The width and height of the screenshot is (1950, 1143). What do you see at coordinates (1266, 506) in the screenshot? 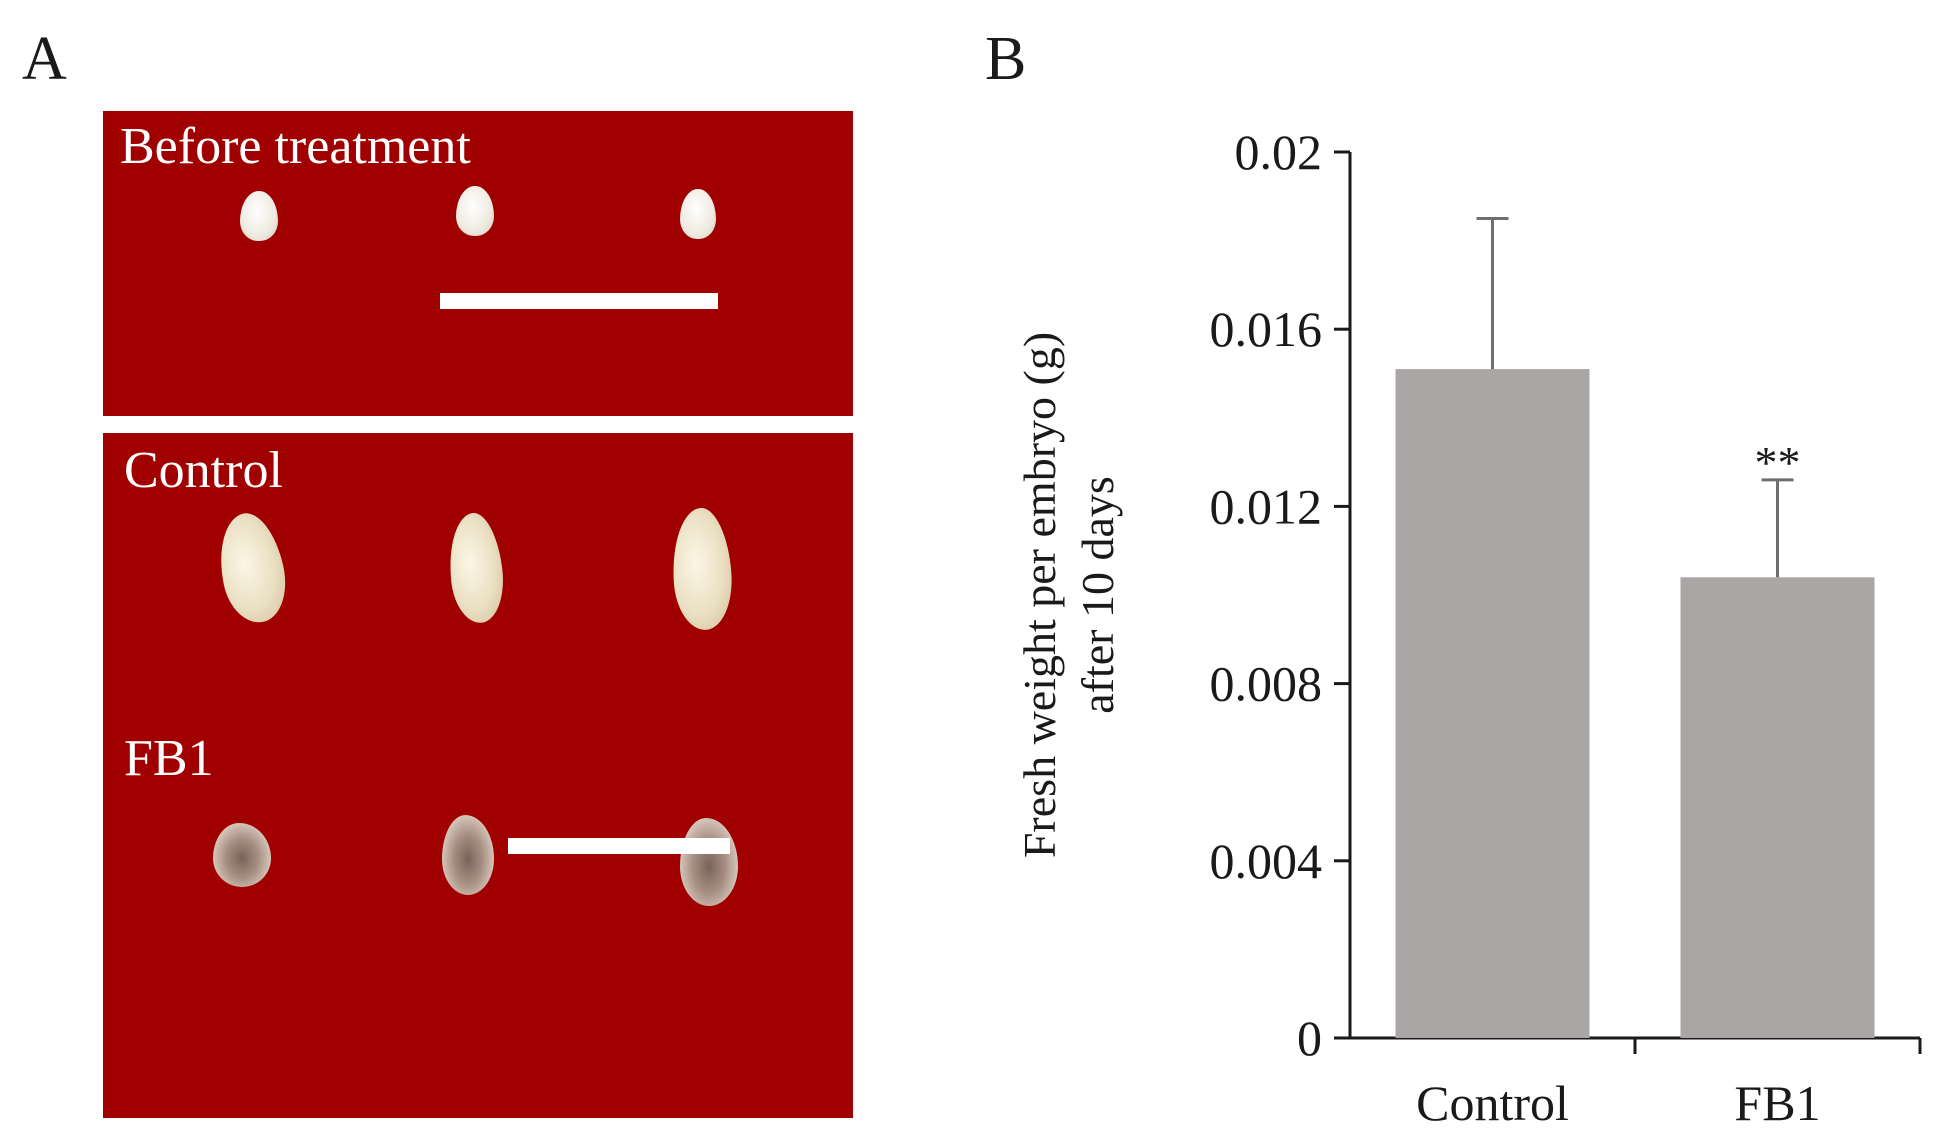
I see `y-tick-label: 0.012` at bounding box center [1266, 506].